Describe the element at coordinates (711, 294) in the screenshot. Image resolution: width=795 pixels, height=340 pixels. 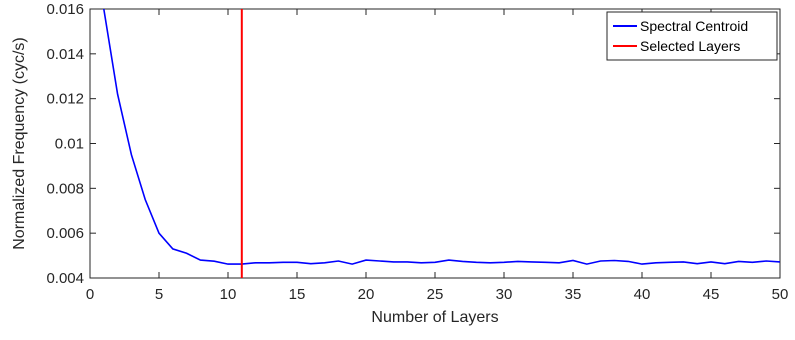
I see `x-tick-label: 45` at that location.